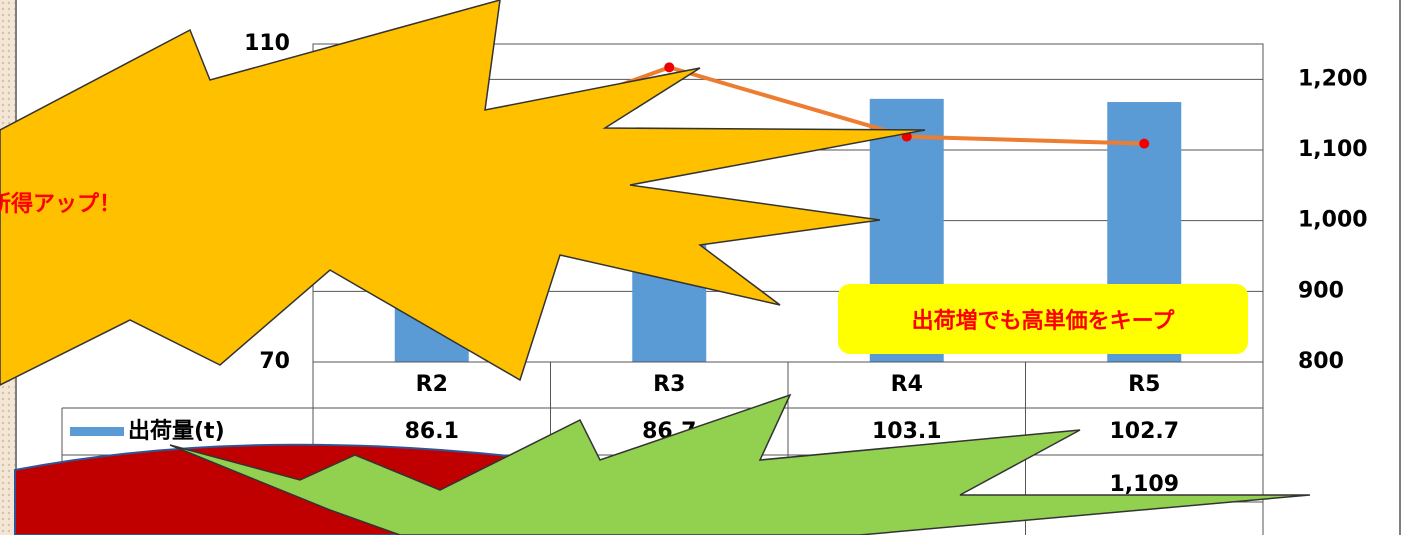 Image resolution: width=1408 pixels, height=535 pixels. Describe the element at coordinates (1333, 78) in the screenshot. I see `y2-tick-label: 1,200` at that location.